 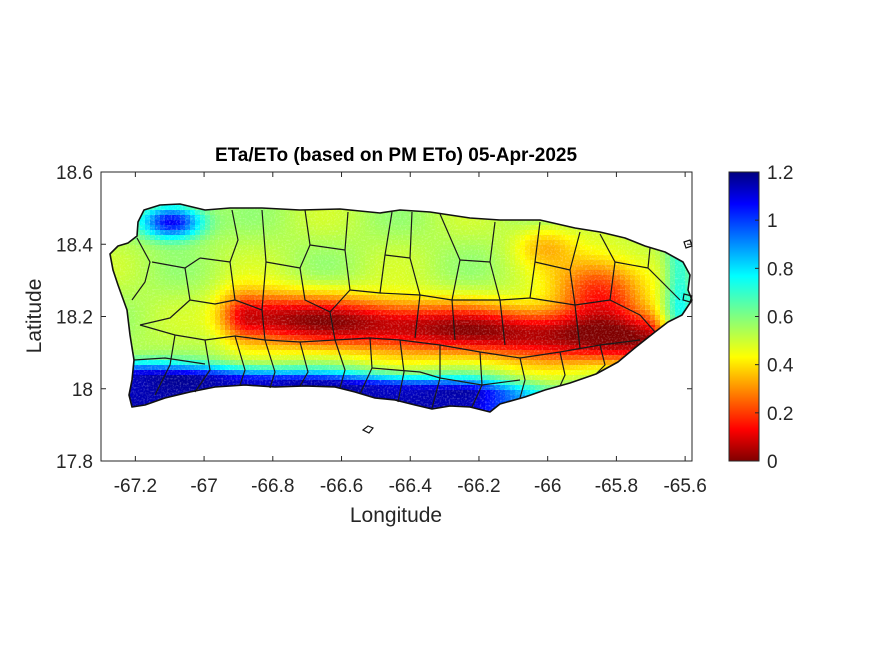 I want to click on chart-title: ETa/ETo (based on PM ETo) 05-Apr-2025, so click(x=396, y=155).